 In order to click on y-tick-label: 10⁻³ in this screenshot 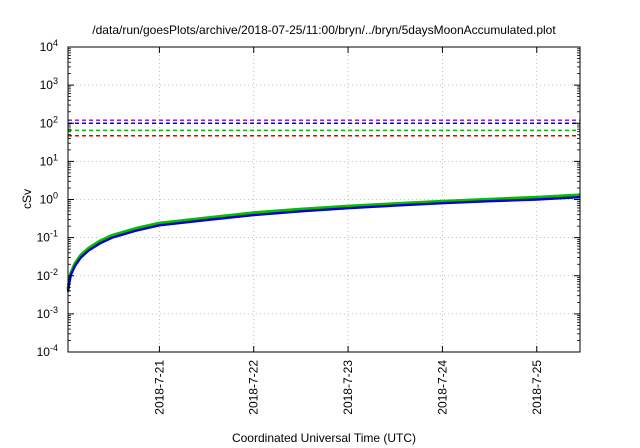, I will do `click(47, 313)`.